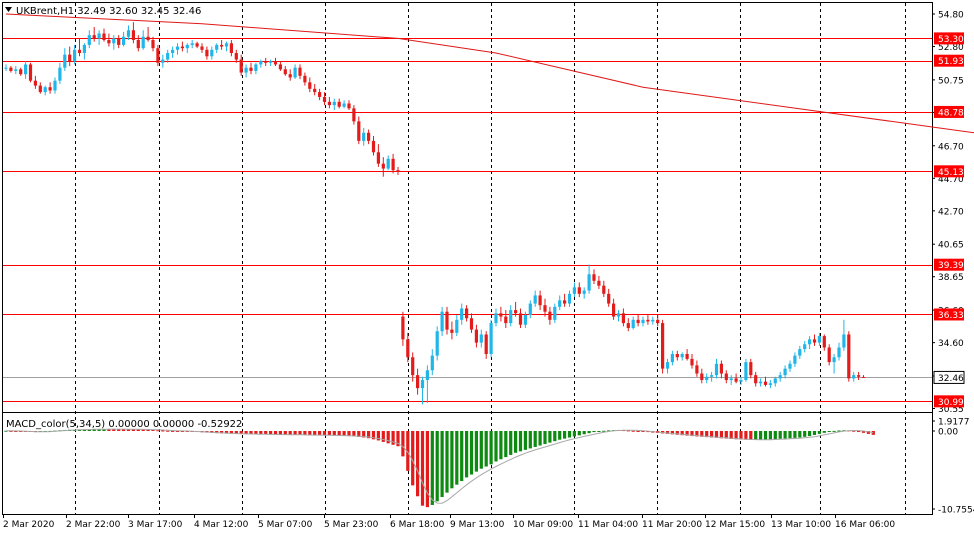 The height and width of the screenshot is (540, 974). I want to click on dropdown-triangle-icon, so click(8, 9).